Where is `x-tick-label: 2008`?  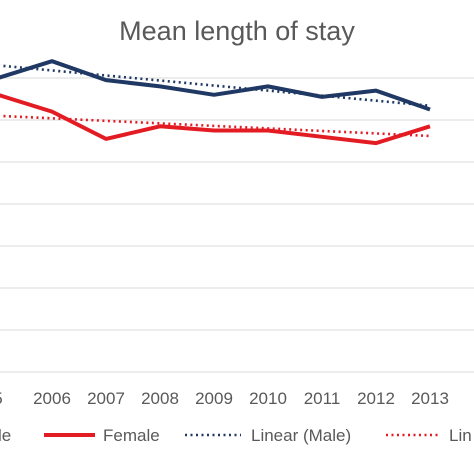
x-tick-label: 2008 is located at coordinates (160, 398).